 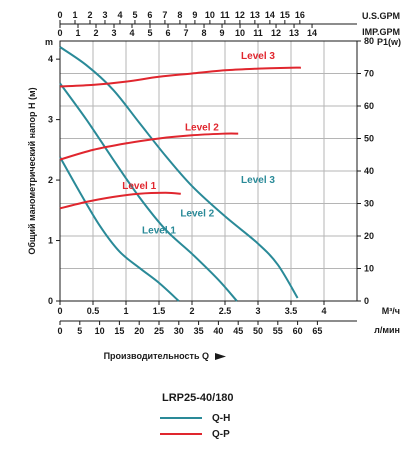 I want to click on tick-label-head: 2, so click(x=50, y=180).